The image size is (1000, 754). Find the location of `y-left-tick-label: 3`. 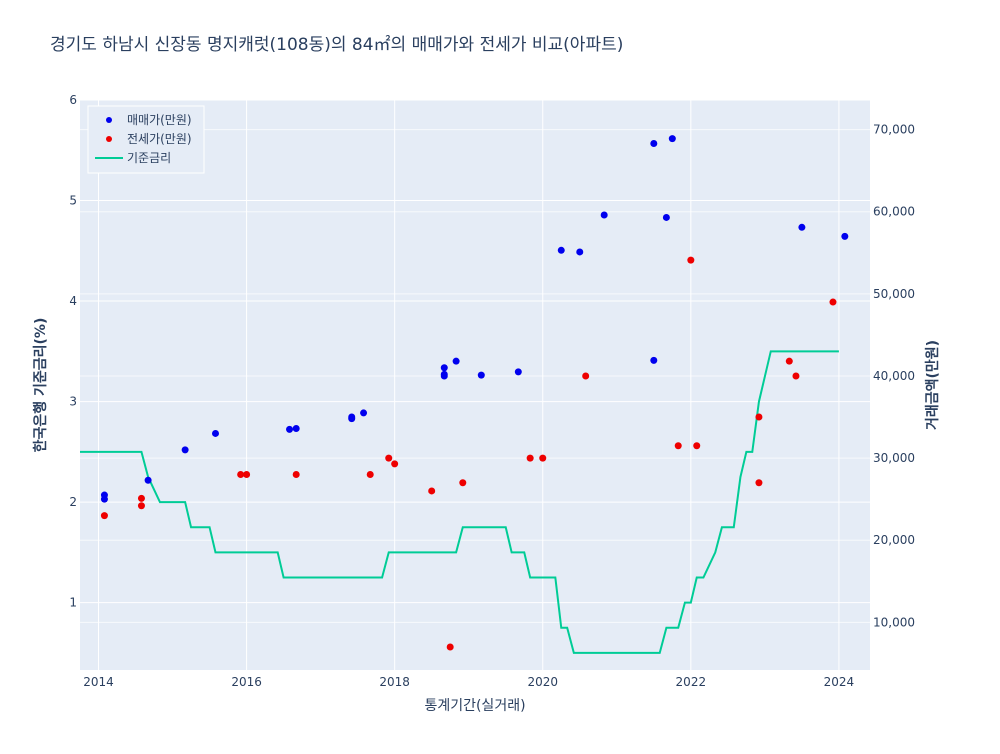

y-left-tick-label: 3 is located at coordinates (73, 402).